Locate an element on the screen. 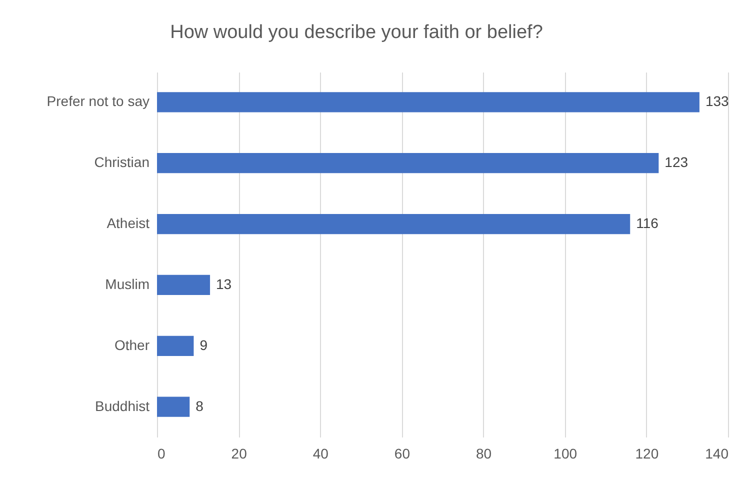 The image size is (756, 477). data-label: 9 is located at coordinates (204, 344).